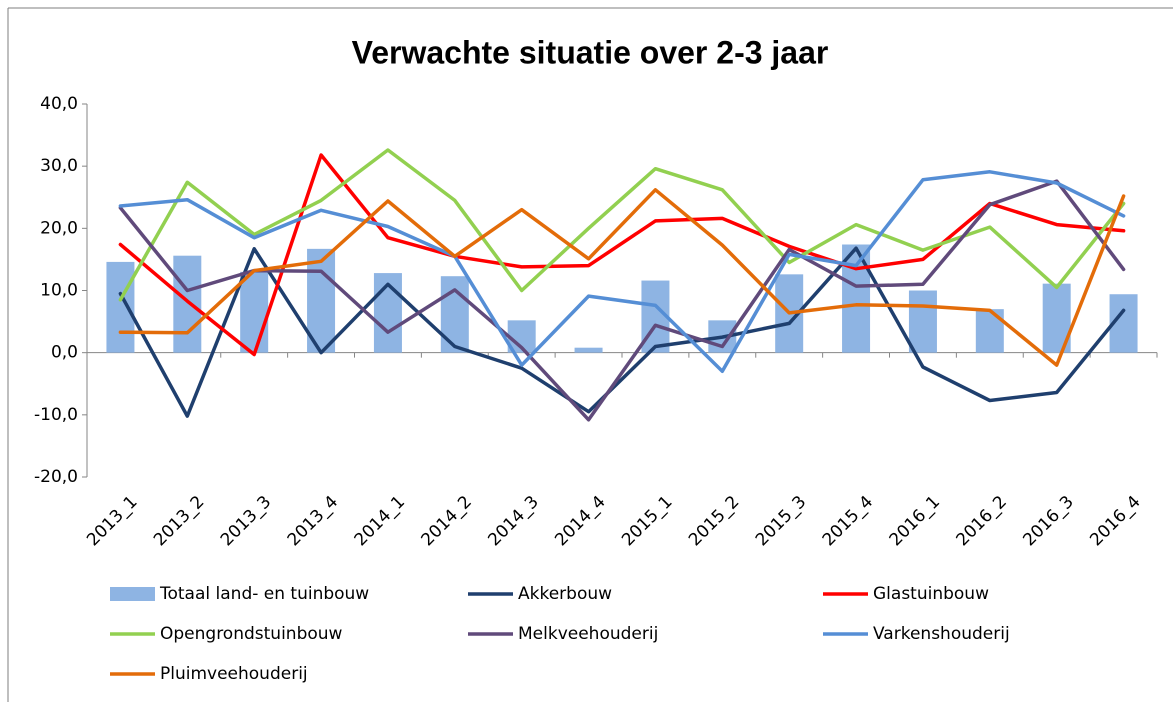  What do you see at coordinates (981, 521) in the screenshot?
I see `x-tick-label: 2016_2` at bounding box center [981, 521].